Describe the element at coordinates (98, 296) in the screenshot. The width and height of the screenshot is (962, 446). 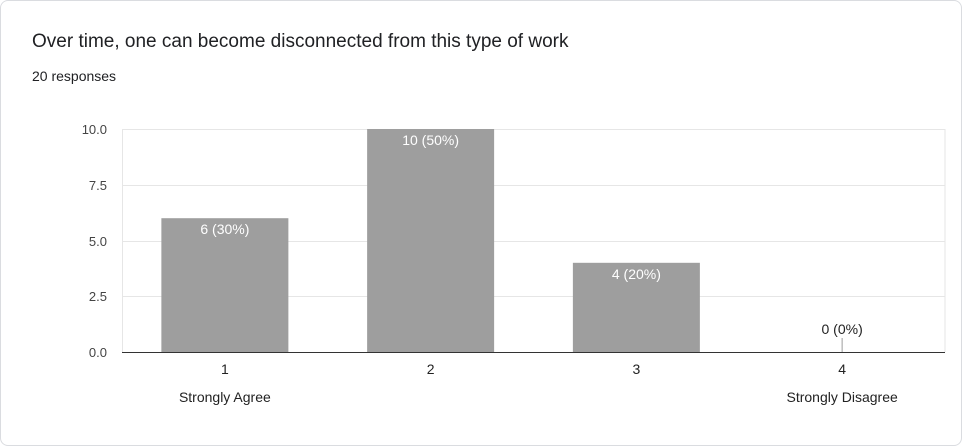
I see `y-tick-label: 2.5` at that location.